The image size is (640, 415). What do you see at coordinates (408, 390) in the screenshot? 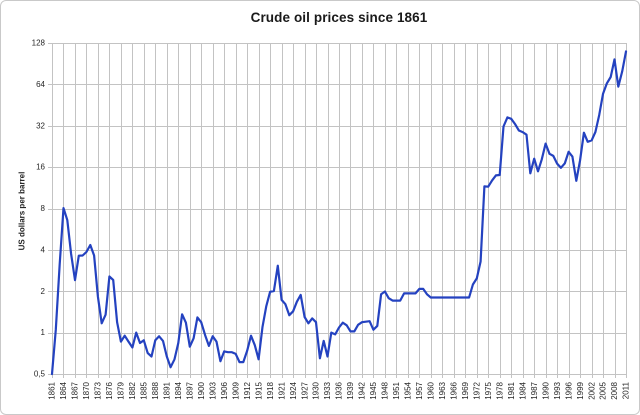
I see `x-tick-label: 1954` at bounding box center [408, 390].